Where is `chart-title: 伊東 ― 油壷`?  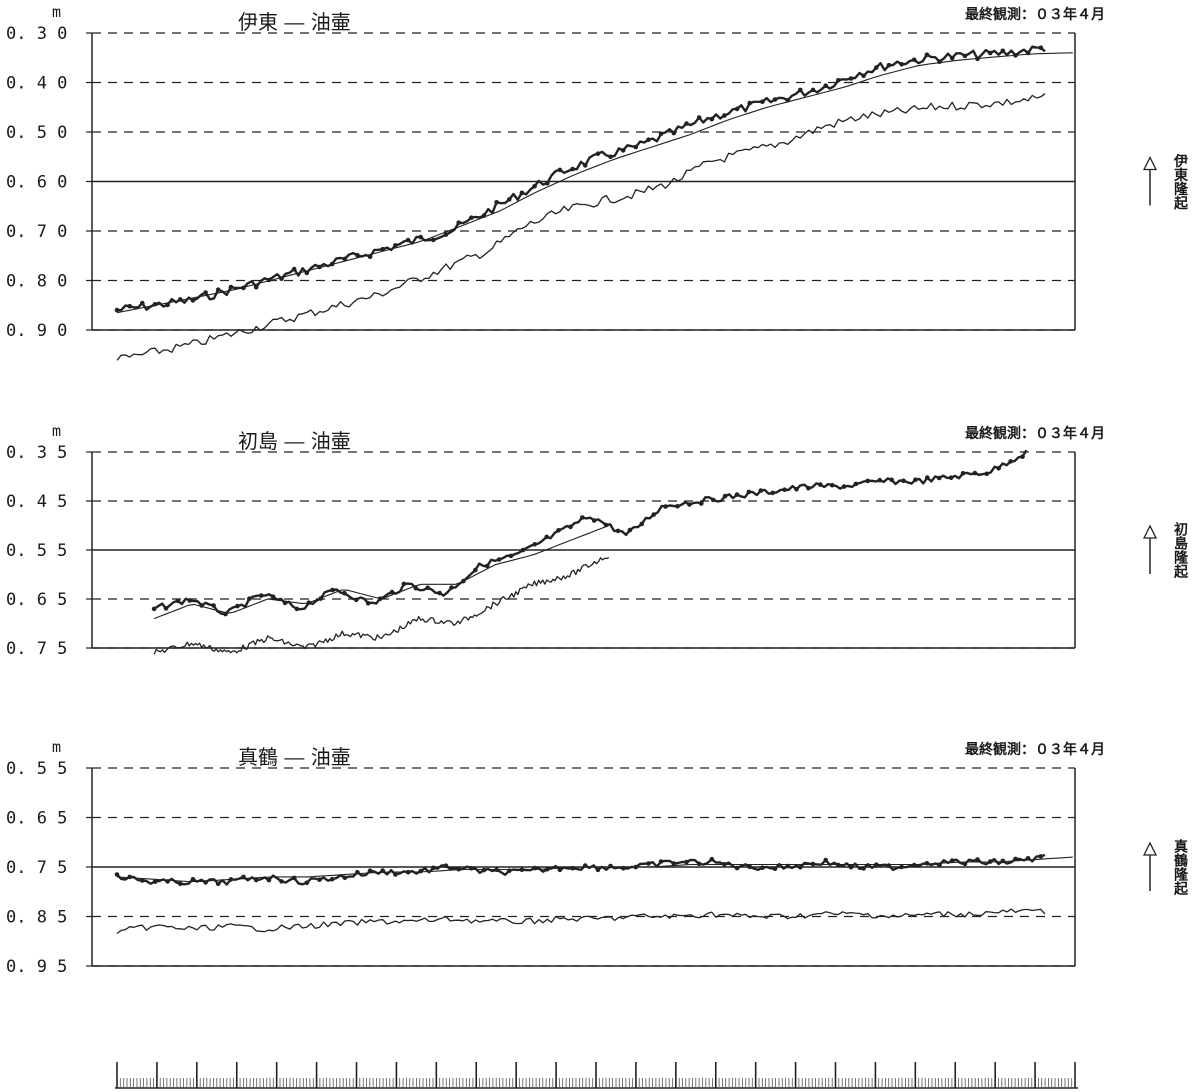
chart-title: 伊東 ― 油壷 is located at coordinates (294, 22).